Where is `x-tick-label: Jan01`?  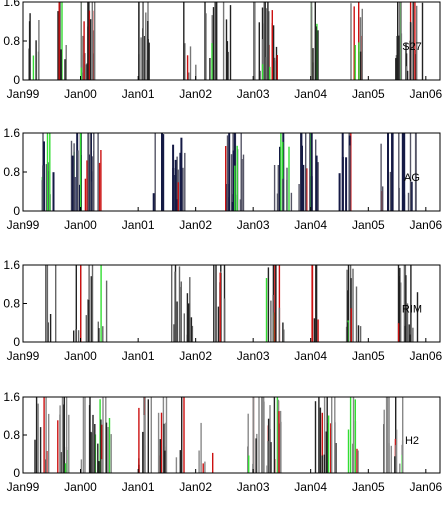 x-tick-label: Jan01 is located at coordinates (138, 94).